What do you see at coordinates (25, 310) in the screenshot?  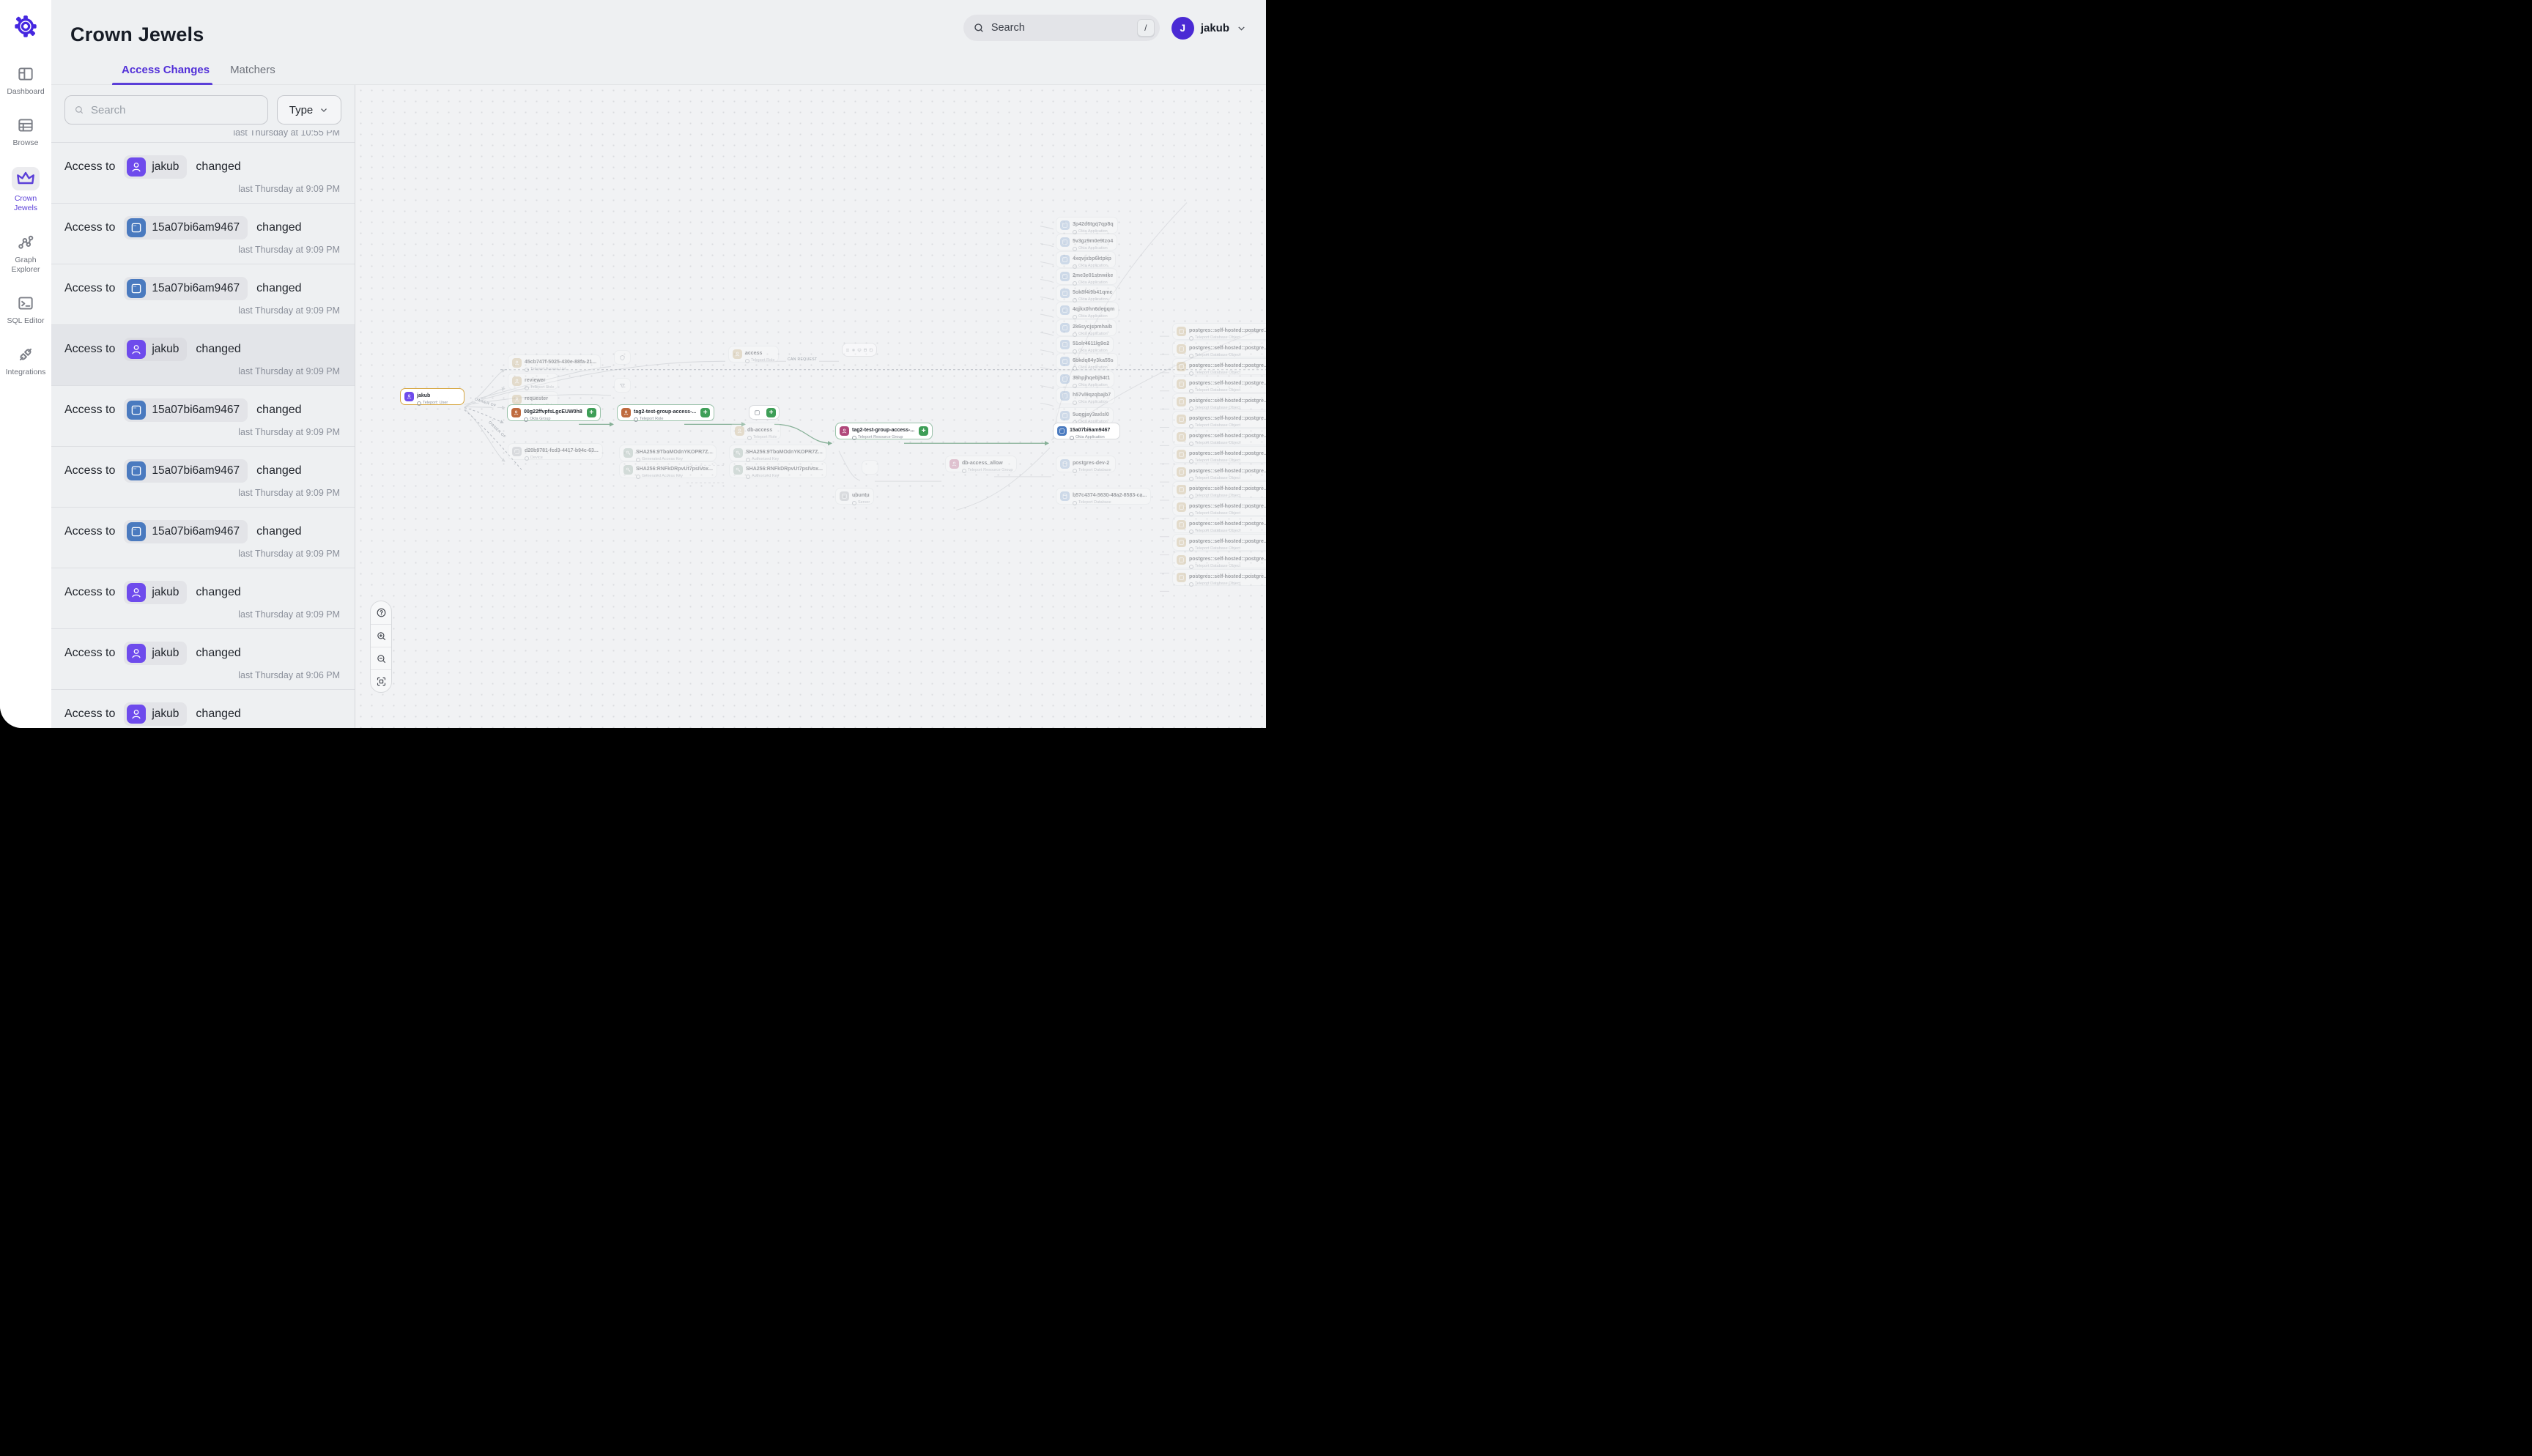 I see `sidebar-item-sql-editor: SQL Editor` at bounding box center [25, 310].